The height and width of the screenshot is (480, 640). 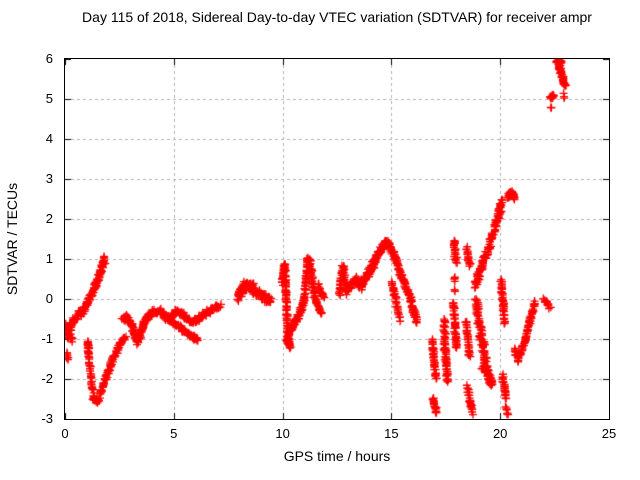 I want to click on y-tick-label: 5, so click(x=49, y=98).